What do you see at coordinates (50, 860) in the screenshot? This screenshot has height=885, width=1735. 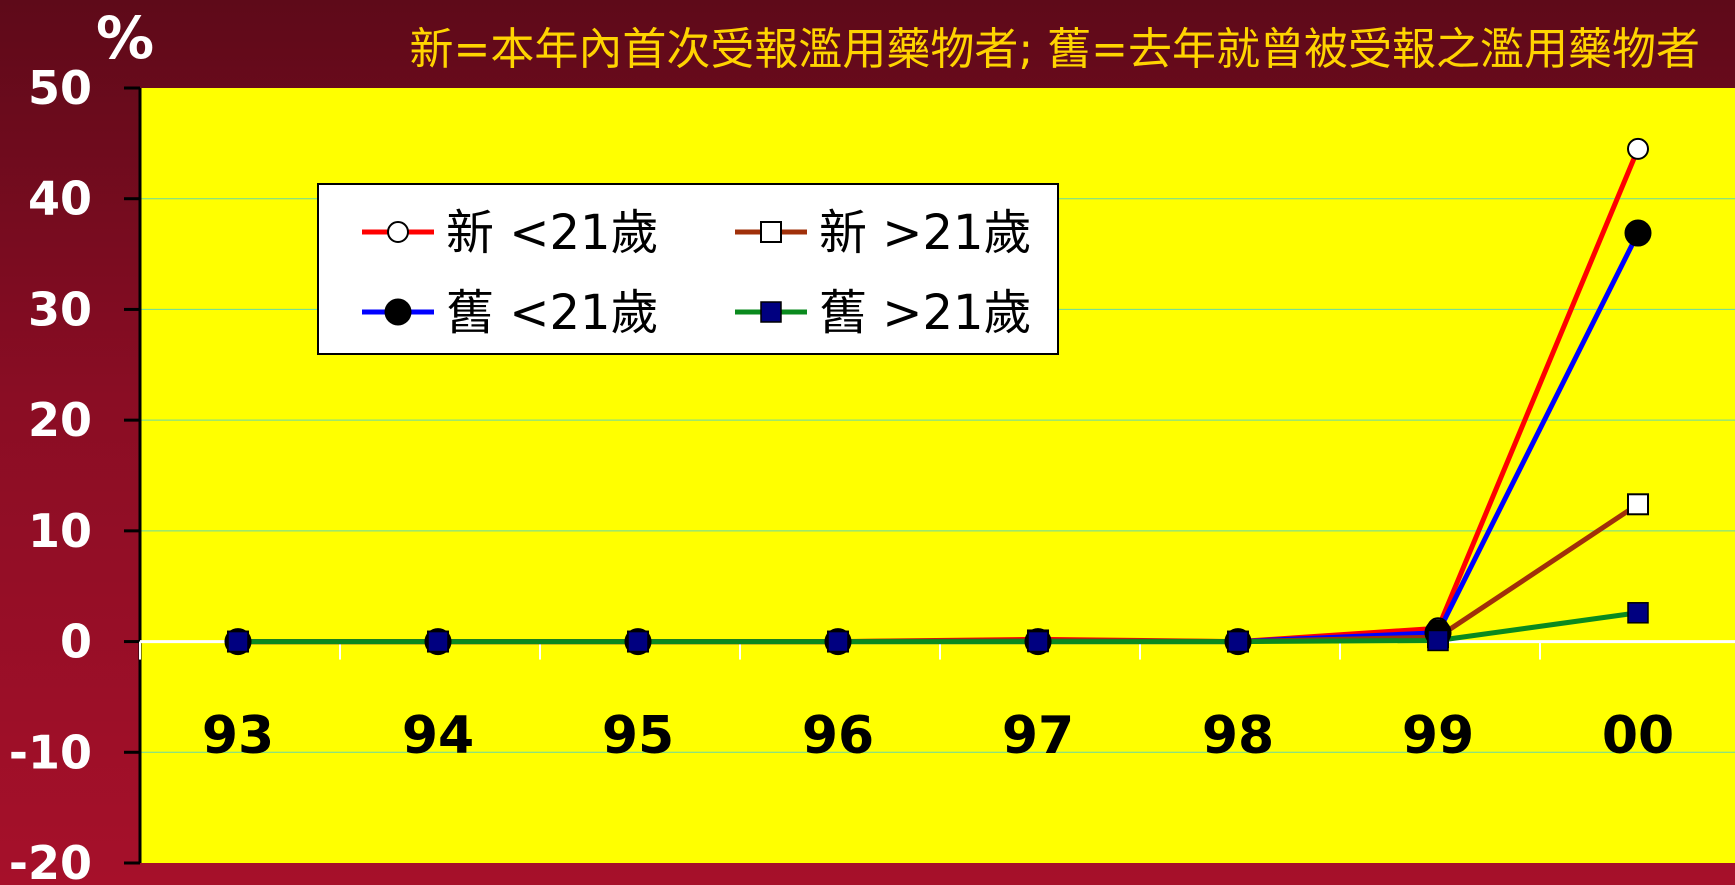 I see `y-tick-label: -20` at bounding box center [50, 860].